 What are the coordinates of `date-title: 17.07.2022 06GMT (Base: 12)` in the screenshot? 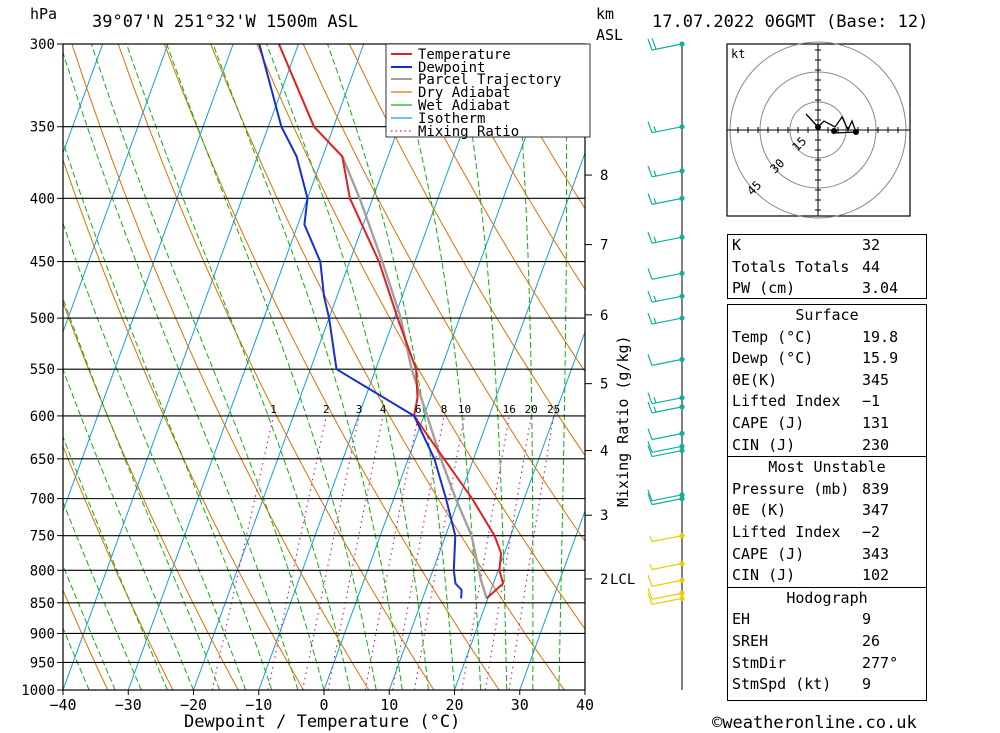 It's located at (790, 22).